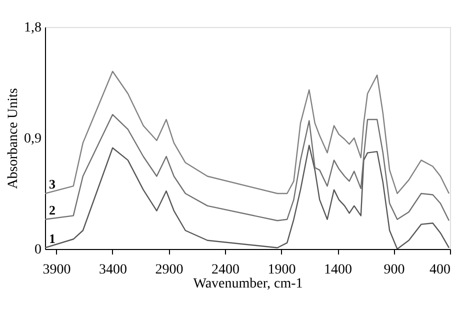  What do you see at coordinates (338, 270) in the screenshot?
I see `x-tick-label: 1400` at bounding box center [338, 270].